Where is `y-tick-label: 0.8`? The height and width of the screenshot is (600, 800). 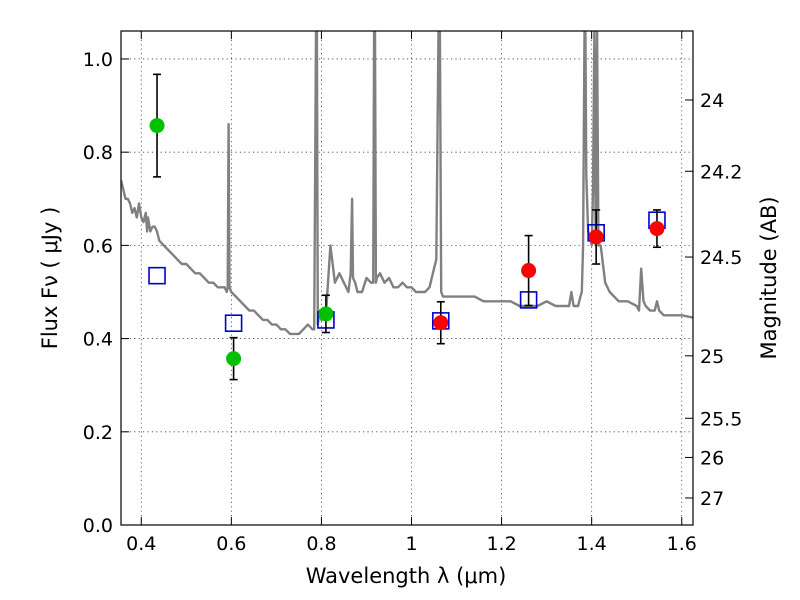
y-tick-label: 0.8 is located at coordinates (98, 153).